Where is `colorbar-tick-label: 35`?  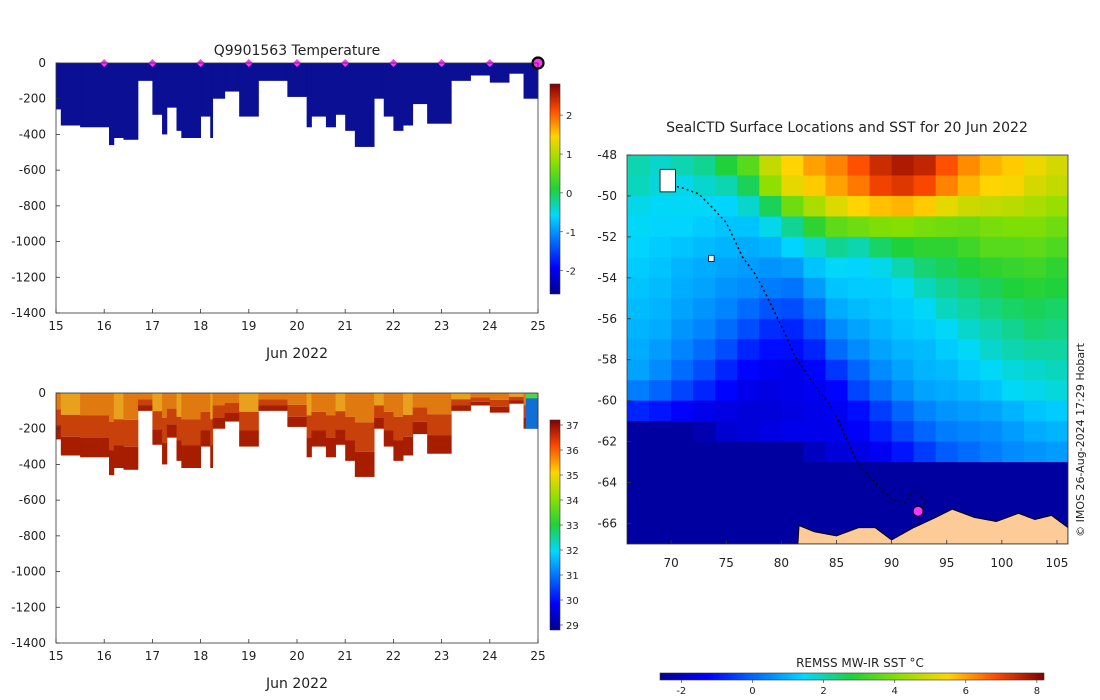
colorbar-tick-label: 35 is located at coordinates (572, 476).